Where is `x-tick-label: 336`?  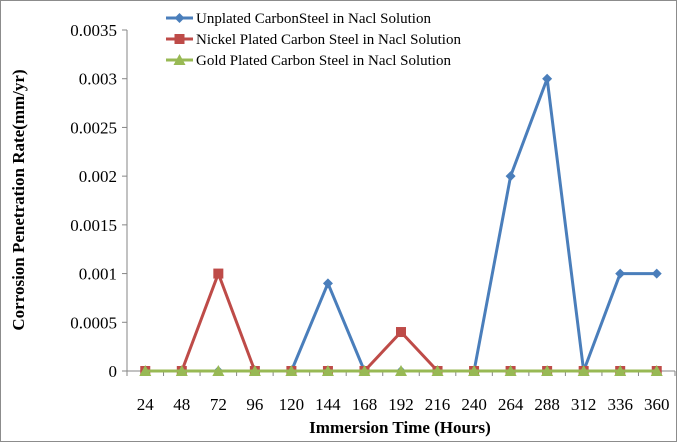 x-tick-label: 336 is located at coordinates (620, 404).